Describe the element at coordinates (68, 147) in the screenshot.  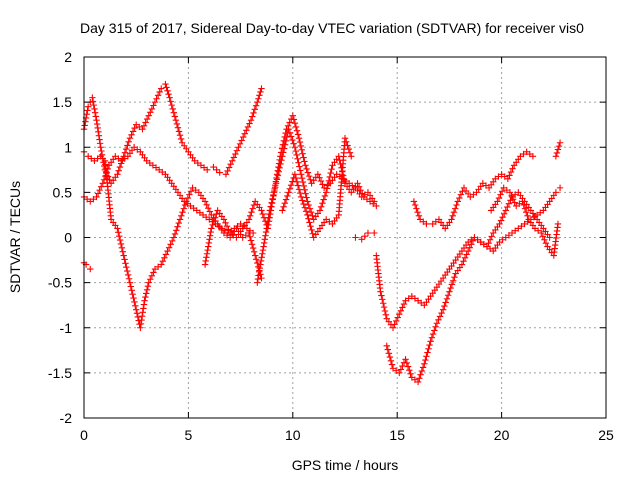
I see `y-tick-label: 1` at that location.